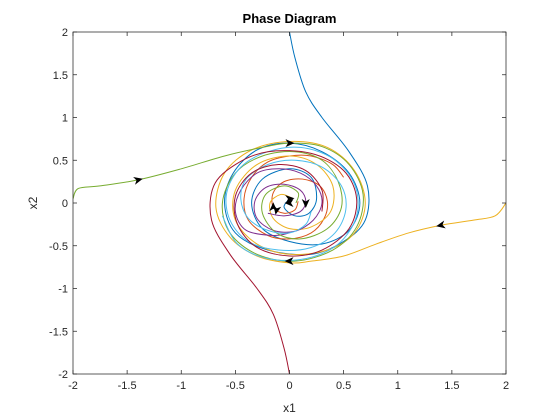 The image size is (560, 420). Describe the element at coordinates (343, 386) in the screenshot. I see `x-tick-label: 0.5` at that location.